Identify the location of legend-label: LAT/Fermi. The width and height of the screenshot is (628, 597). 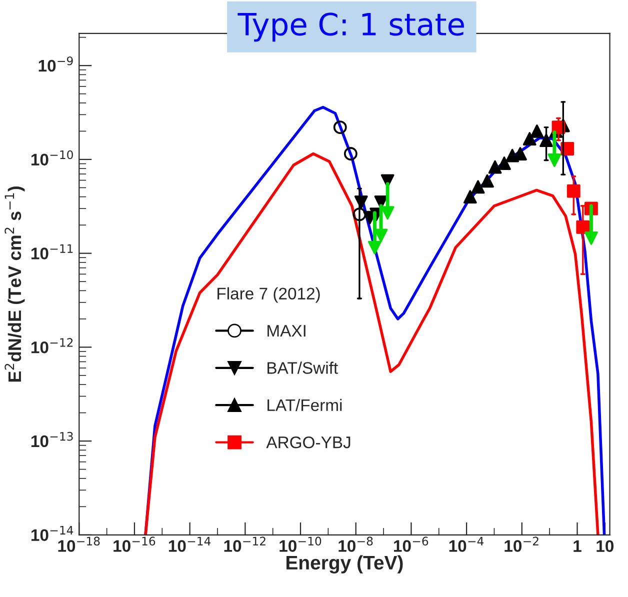
(305, 405).